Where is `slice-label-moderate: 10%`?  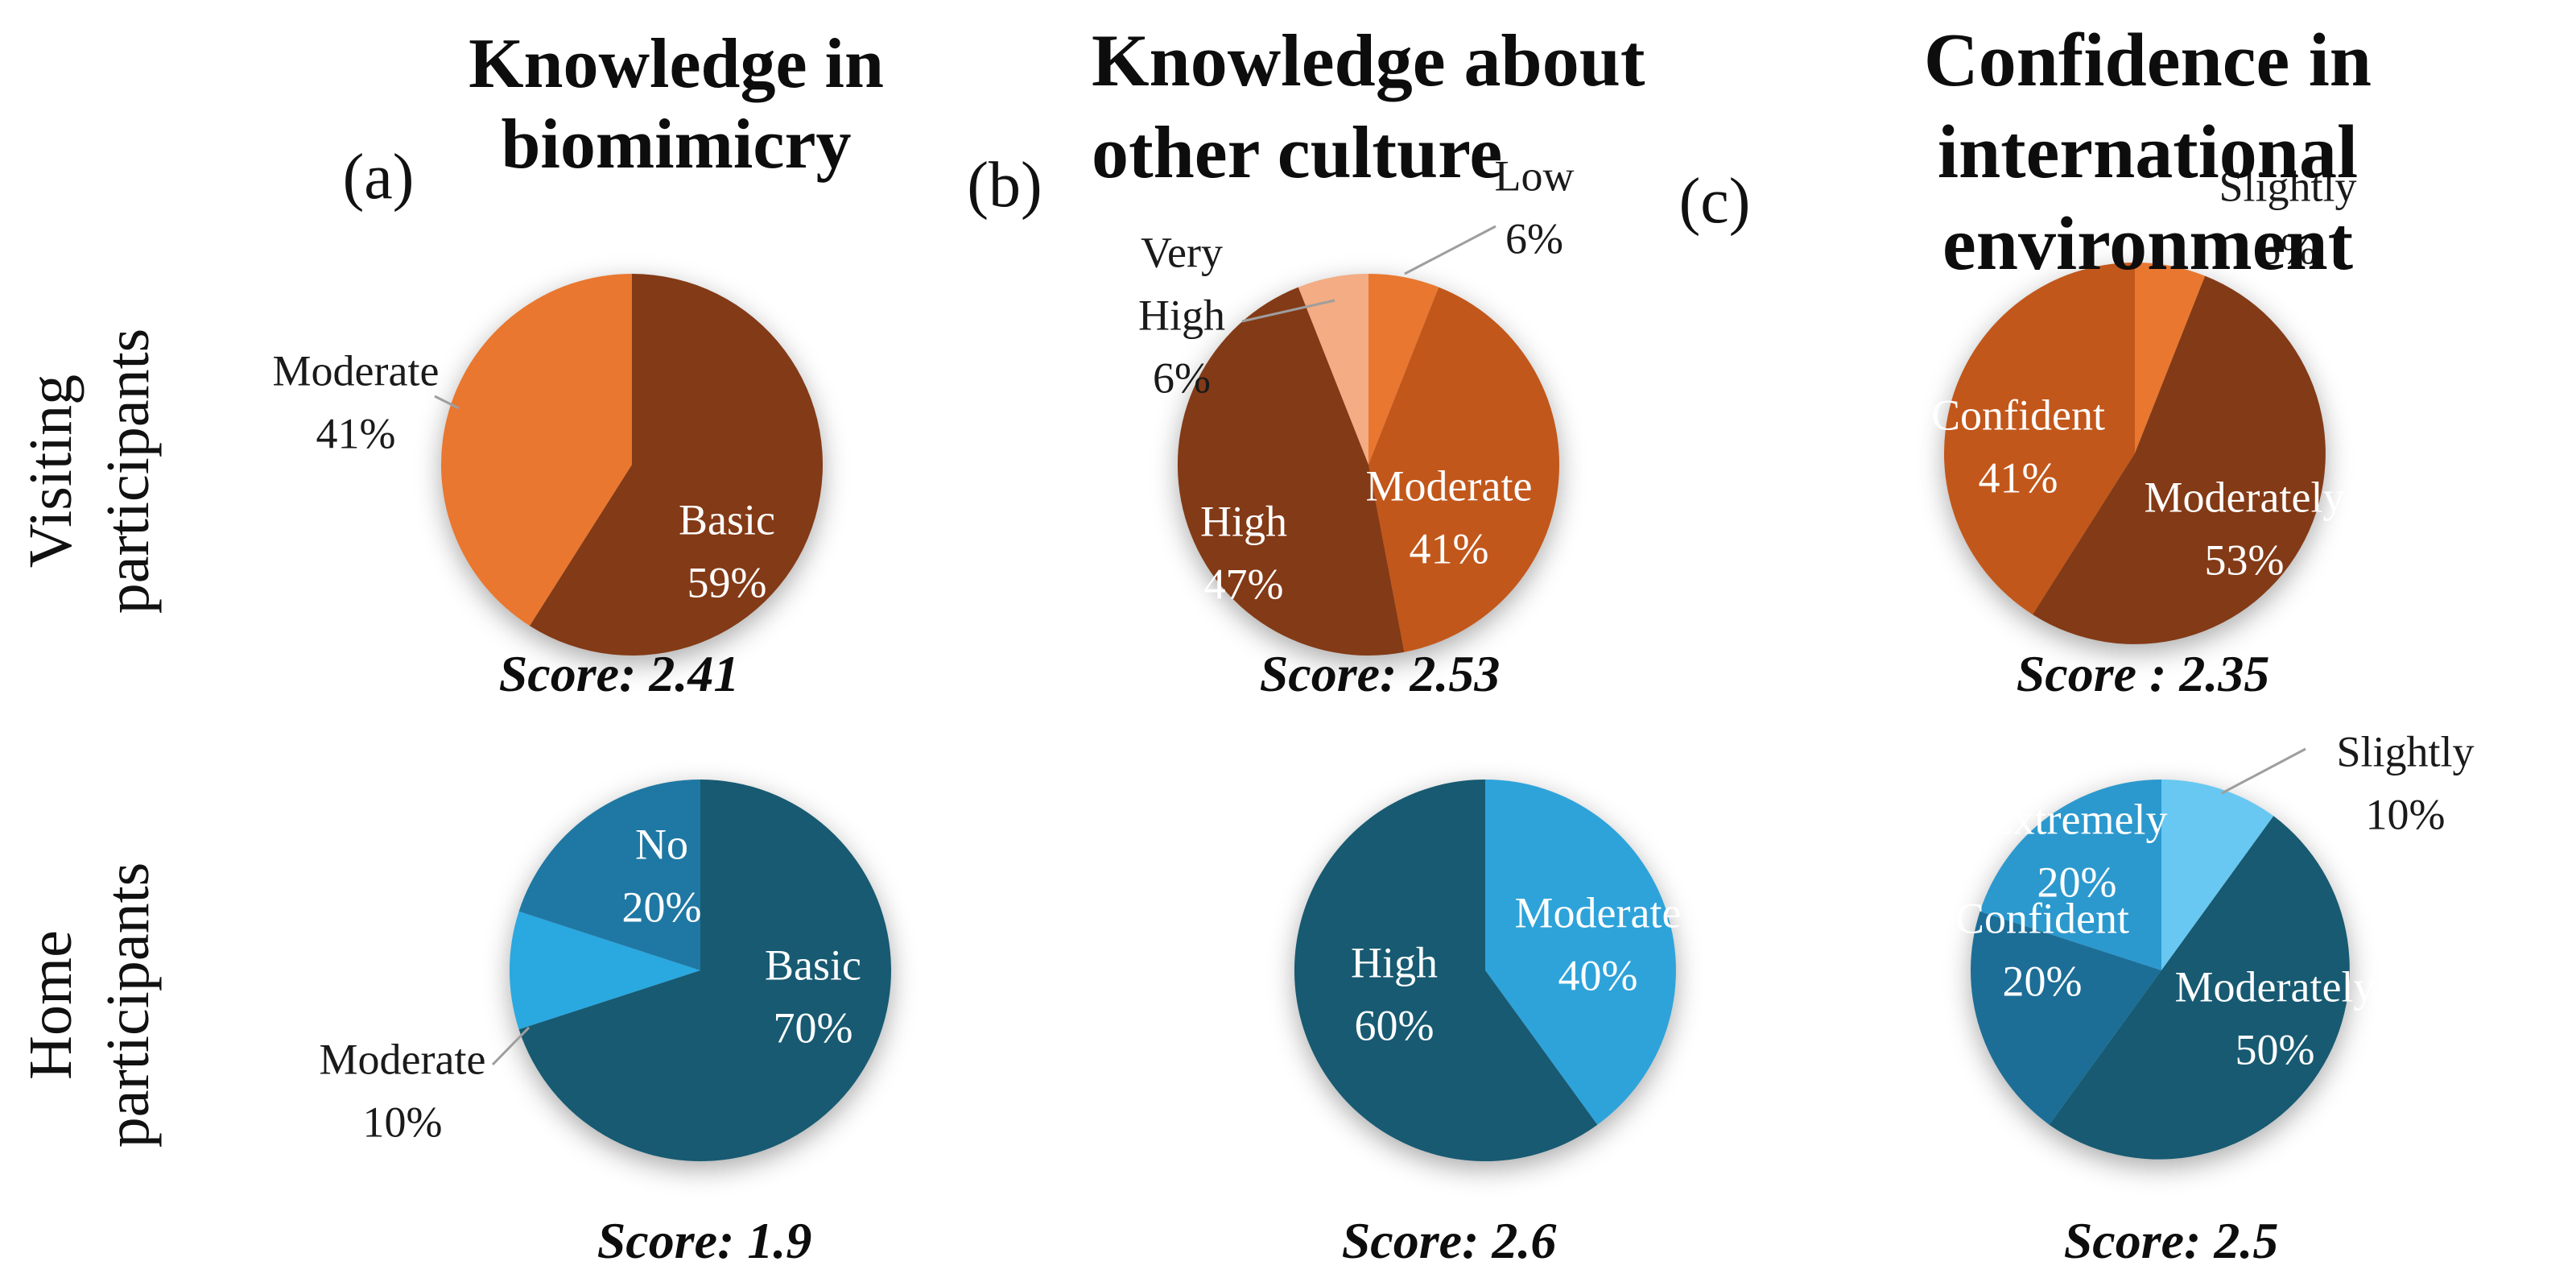 slice-label-moderate: 10% is located at coordinates (403, 1122).